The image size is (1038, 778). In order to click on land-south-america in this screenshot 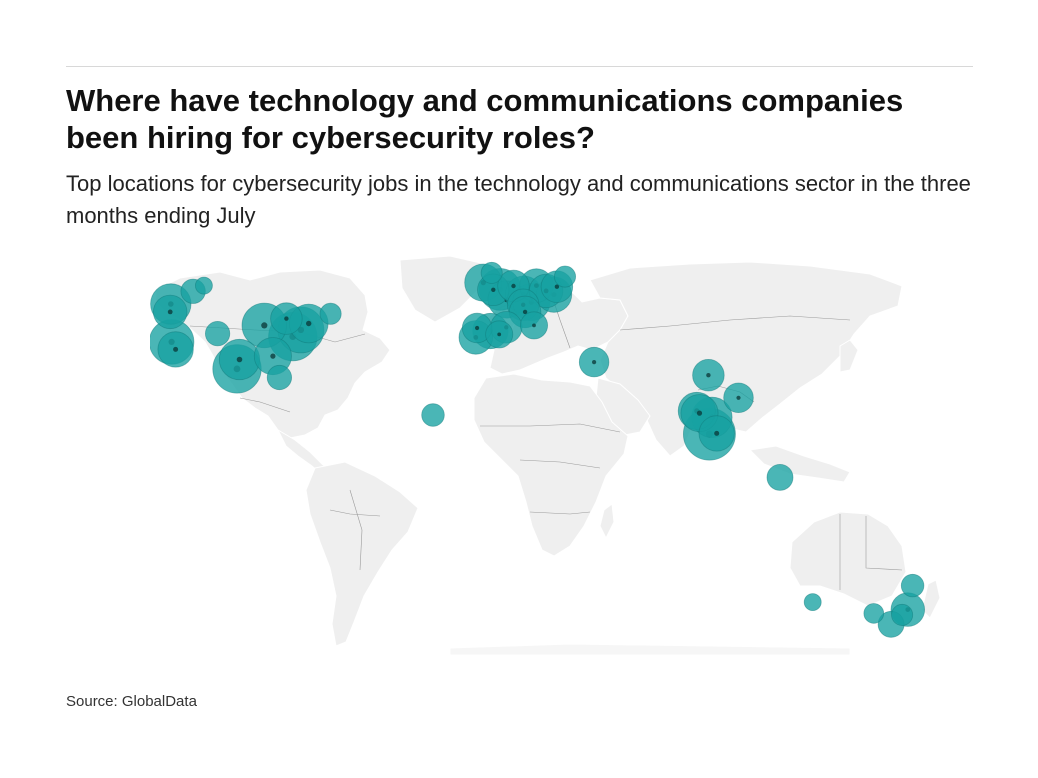, I will do `click(362, 554)`.